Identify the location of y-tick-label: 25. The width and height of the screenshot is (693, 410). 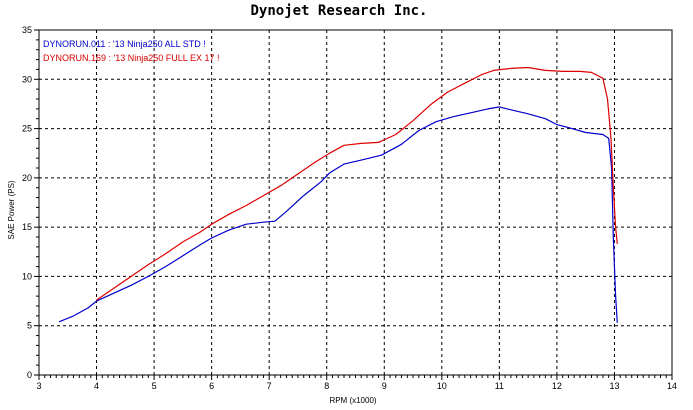
(27, 129).